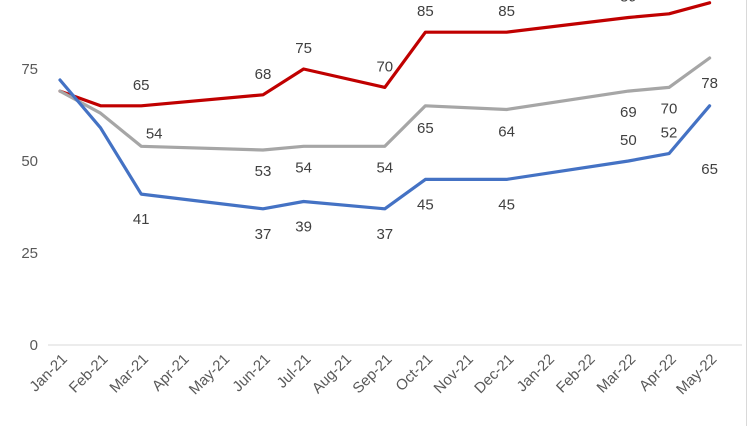 This screenshot has width=747, height=426. I want to click on x-tick-label: Dec-21, so click(494, 374).